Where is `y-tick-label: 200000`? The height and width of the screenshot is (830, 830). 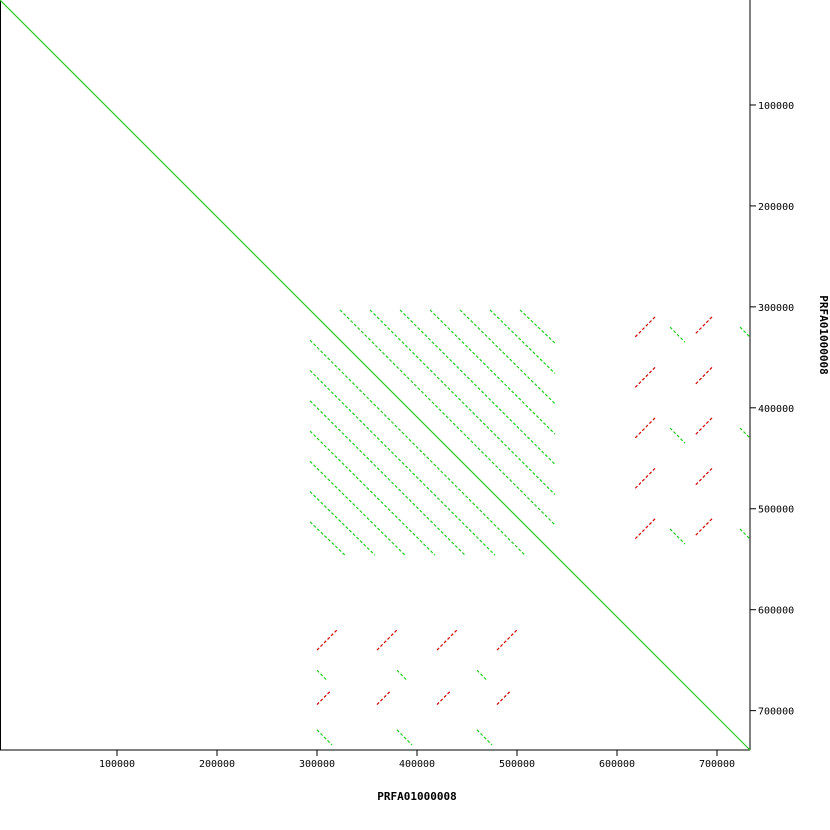
y-tick-label: 200000 is located at coordinates (776, 207).